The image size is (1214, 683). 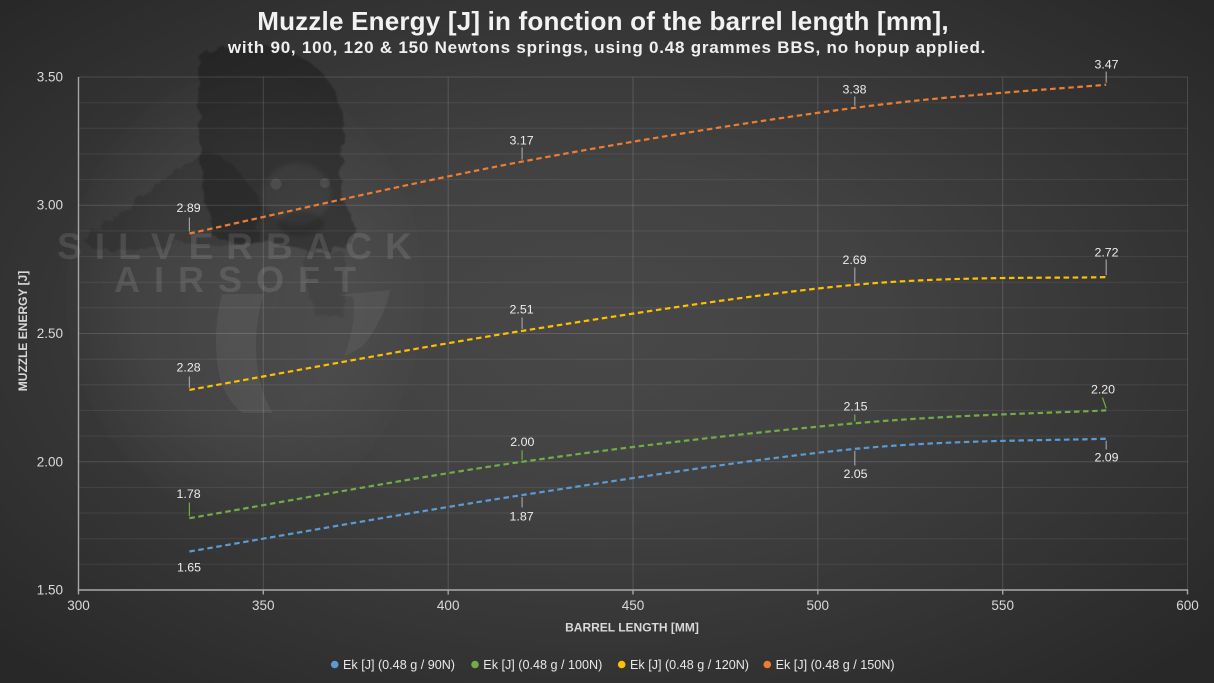 I want to click on svg-text: 500, so click(x=818, y=605).